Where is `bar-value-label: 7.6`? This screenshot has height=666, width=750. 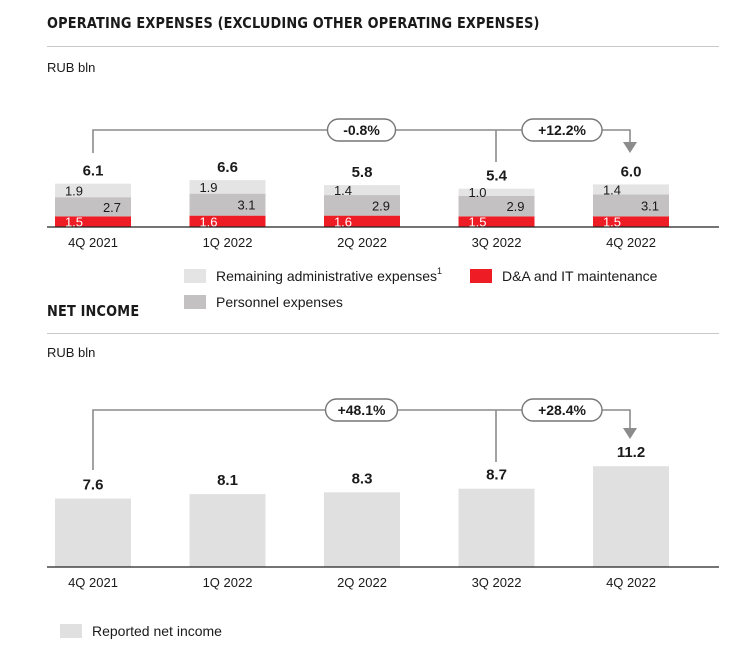 bar-value-label: 7.6 is located at coordinates (93, 485).